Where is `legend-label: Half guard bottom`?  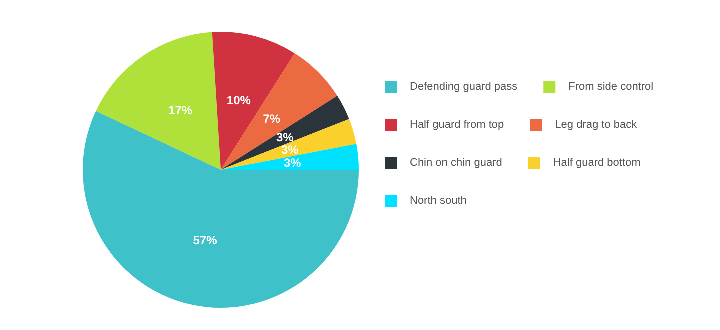 legend-label: Half guard bottom is located at coordinates (597, 163).